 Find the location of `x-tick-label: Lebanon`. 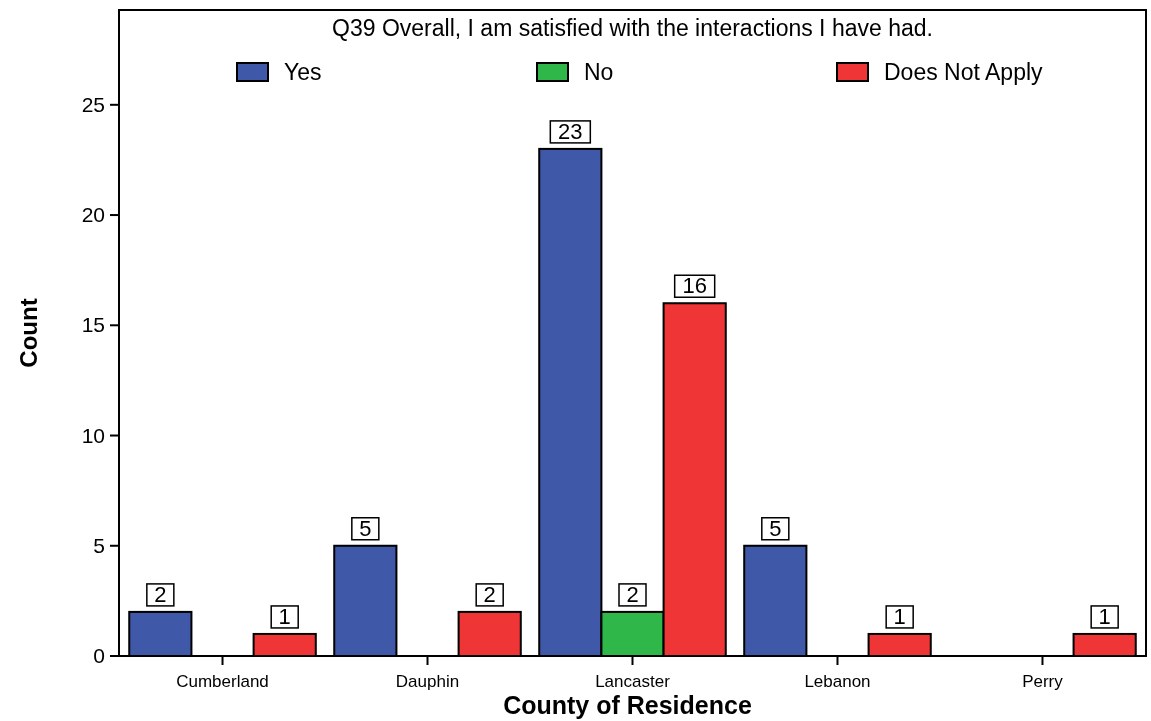

x-tick-label: Lebanon is located at coordinates (837, 681).